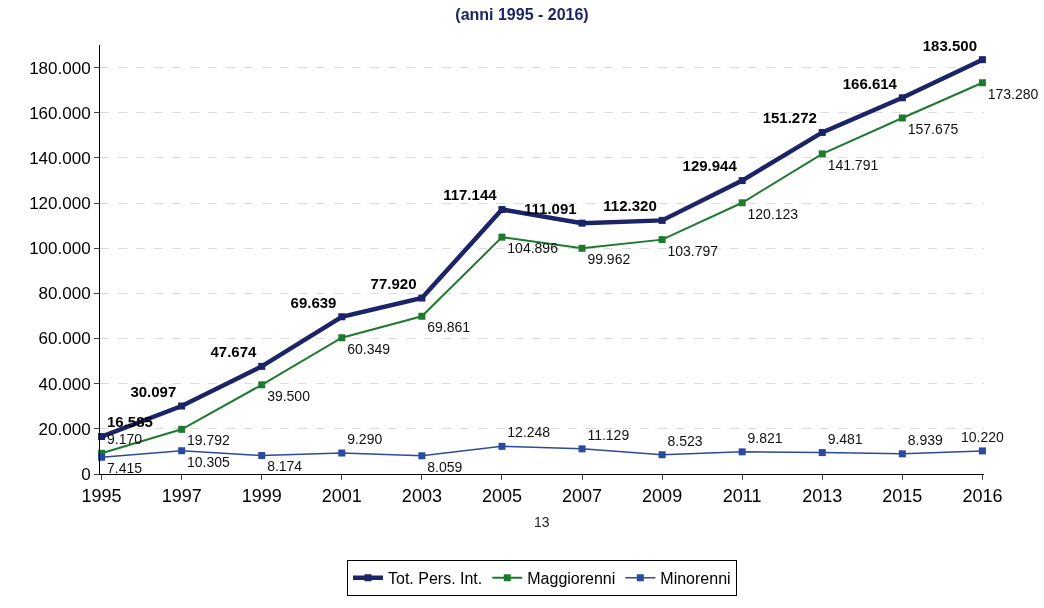 Image resolution: width=1044 pixels, height=608 pixels. Describe the element at coordinates (60, 68) in the screenshot. I see `y-tick-label: 180.000` at that location.